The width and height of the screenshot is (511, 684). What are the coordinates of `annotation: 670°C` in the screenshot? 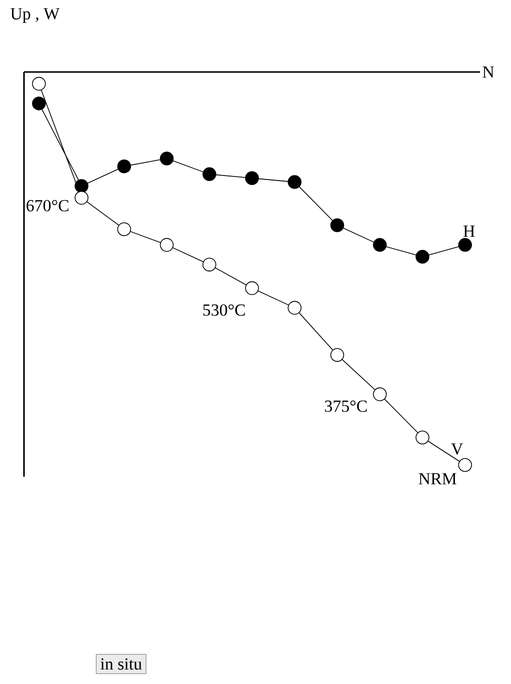 It's located at (47, 206).